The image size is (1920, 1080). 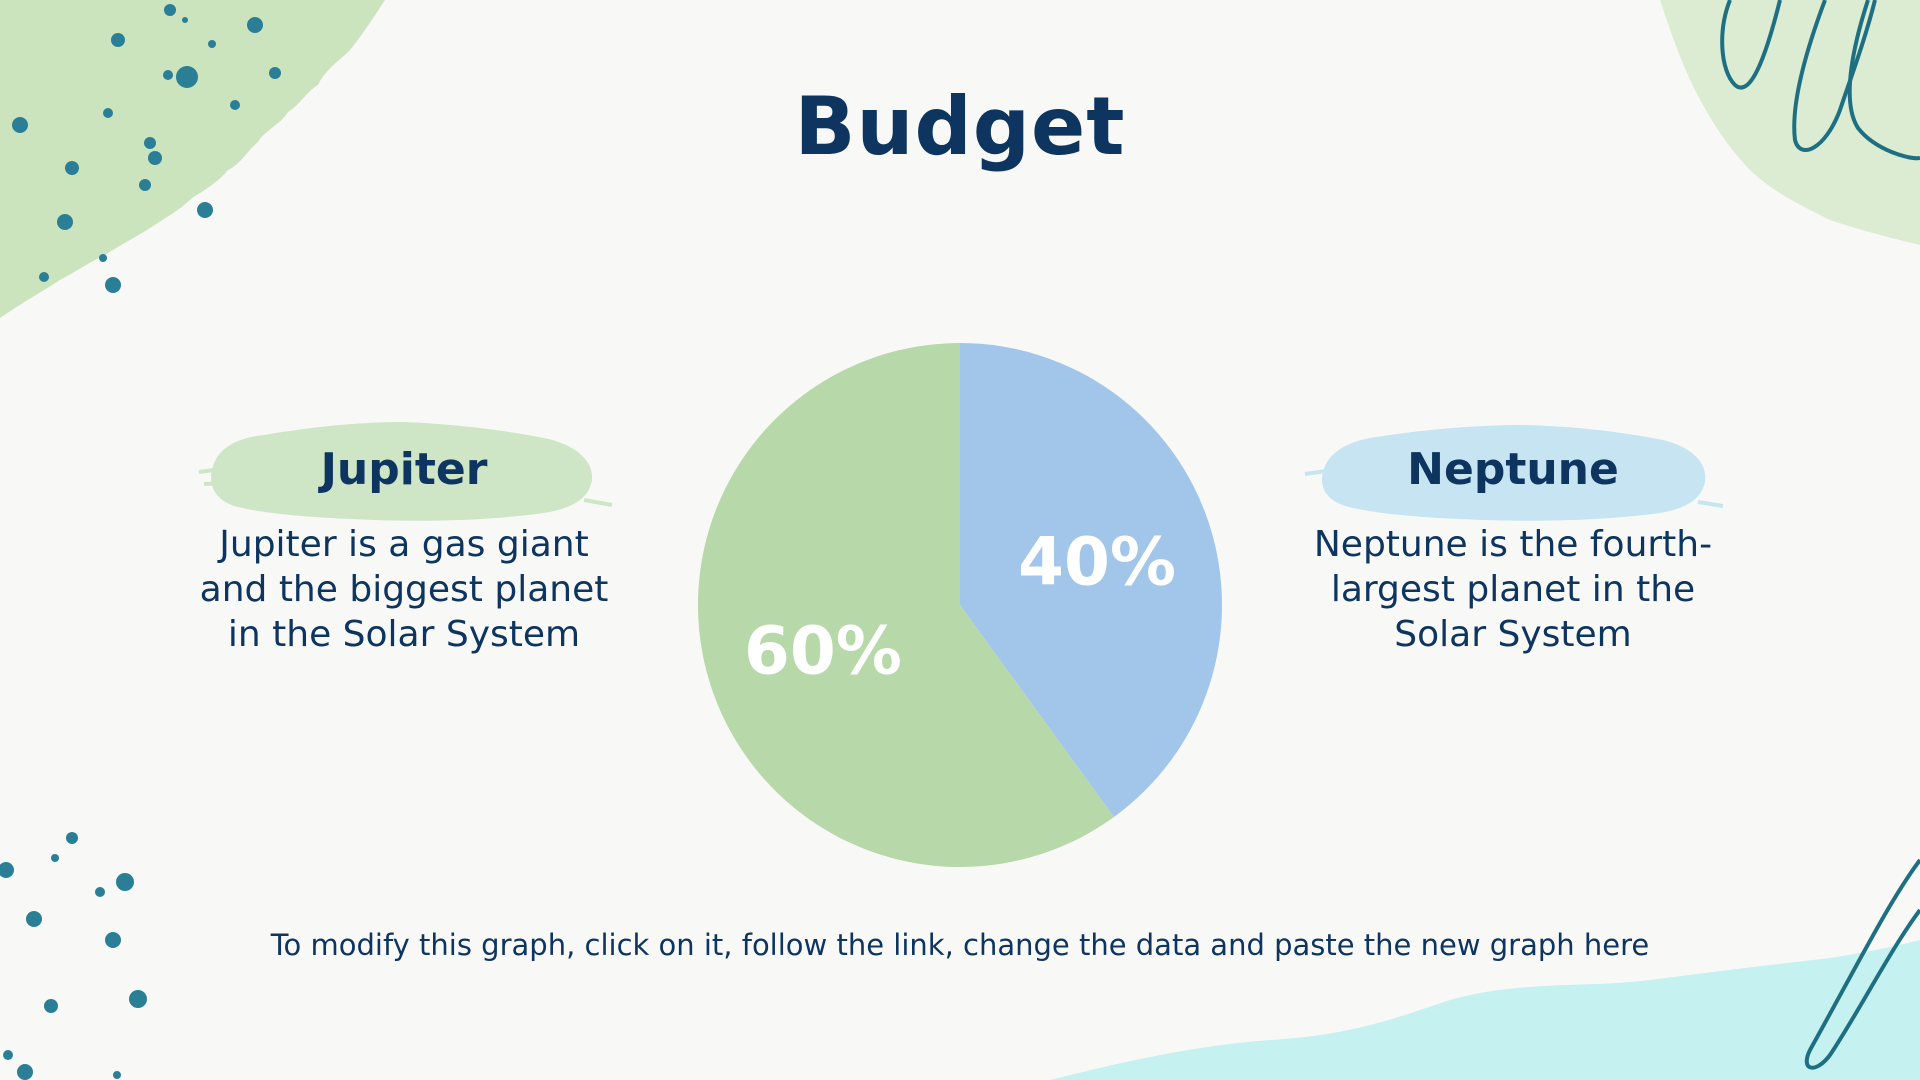 What do you see at coordinates (1790, 122) in the screenshot?
I see `top-right-leaf-decoration` at bounding box center [1790, 122].